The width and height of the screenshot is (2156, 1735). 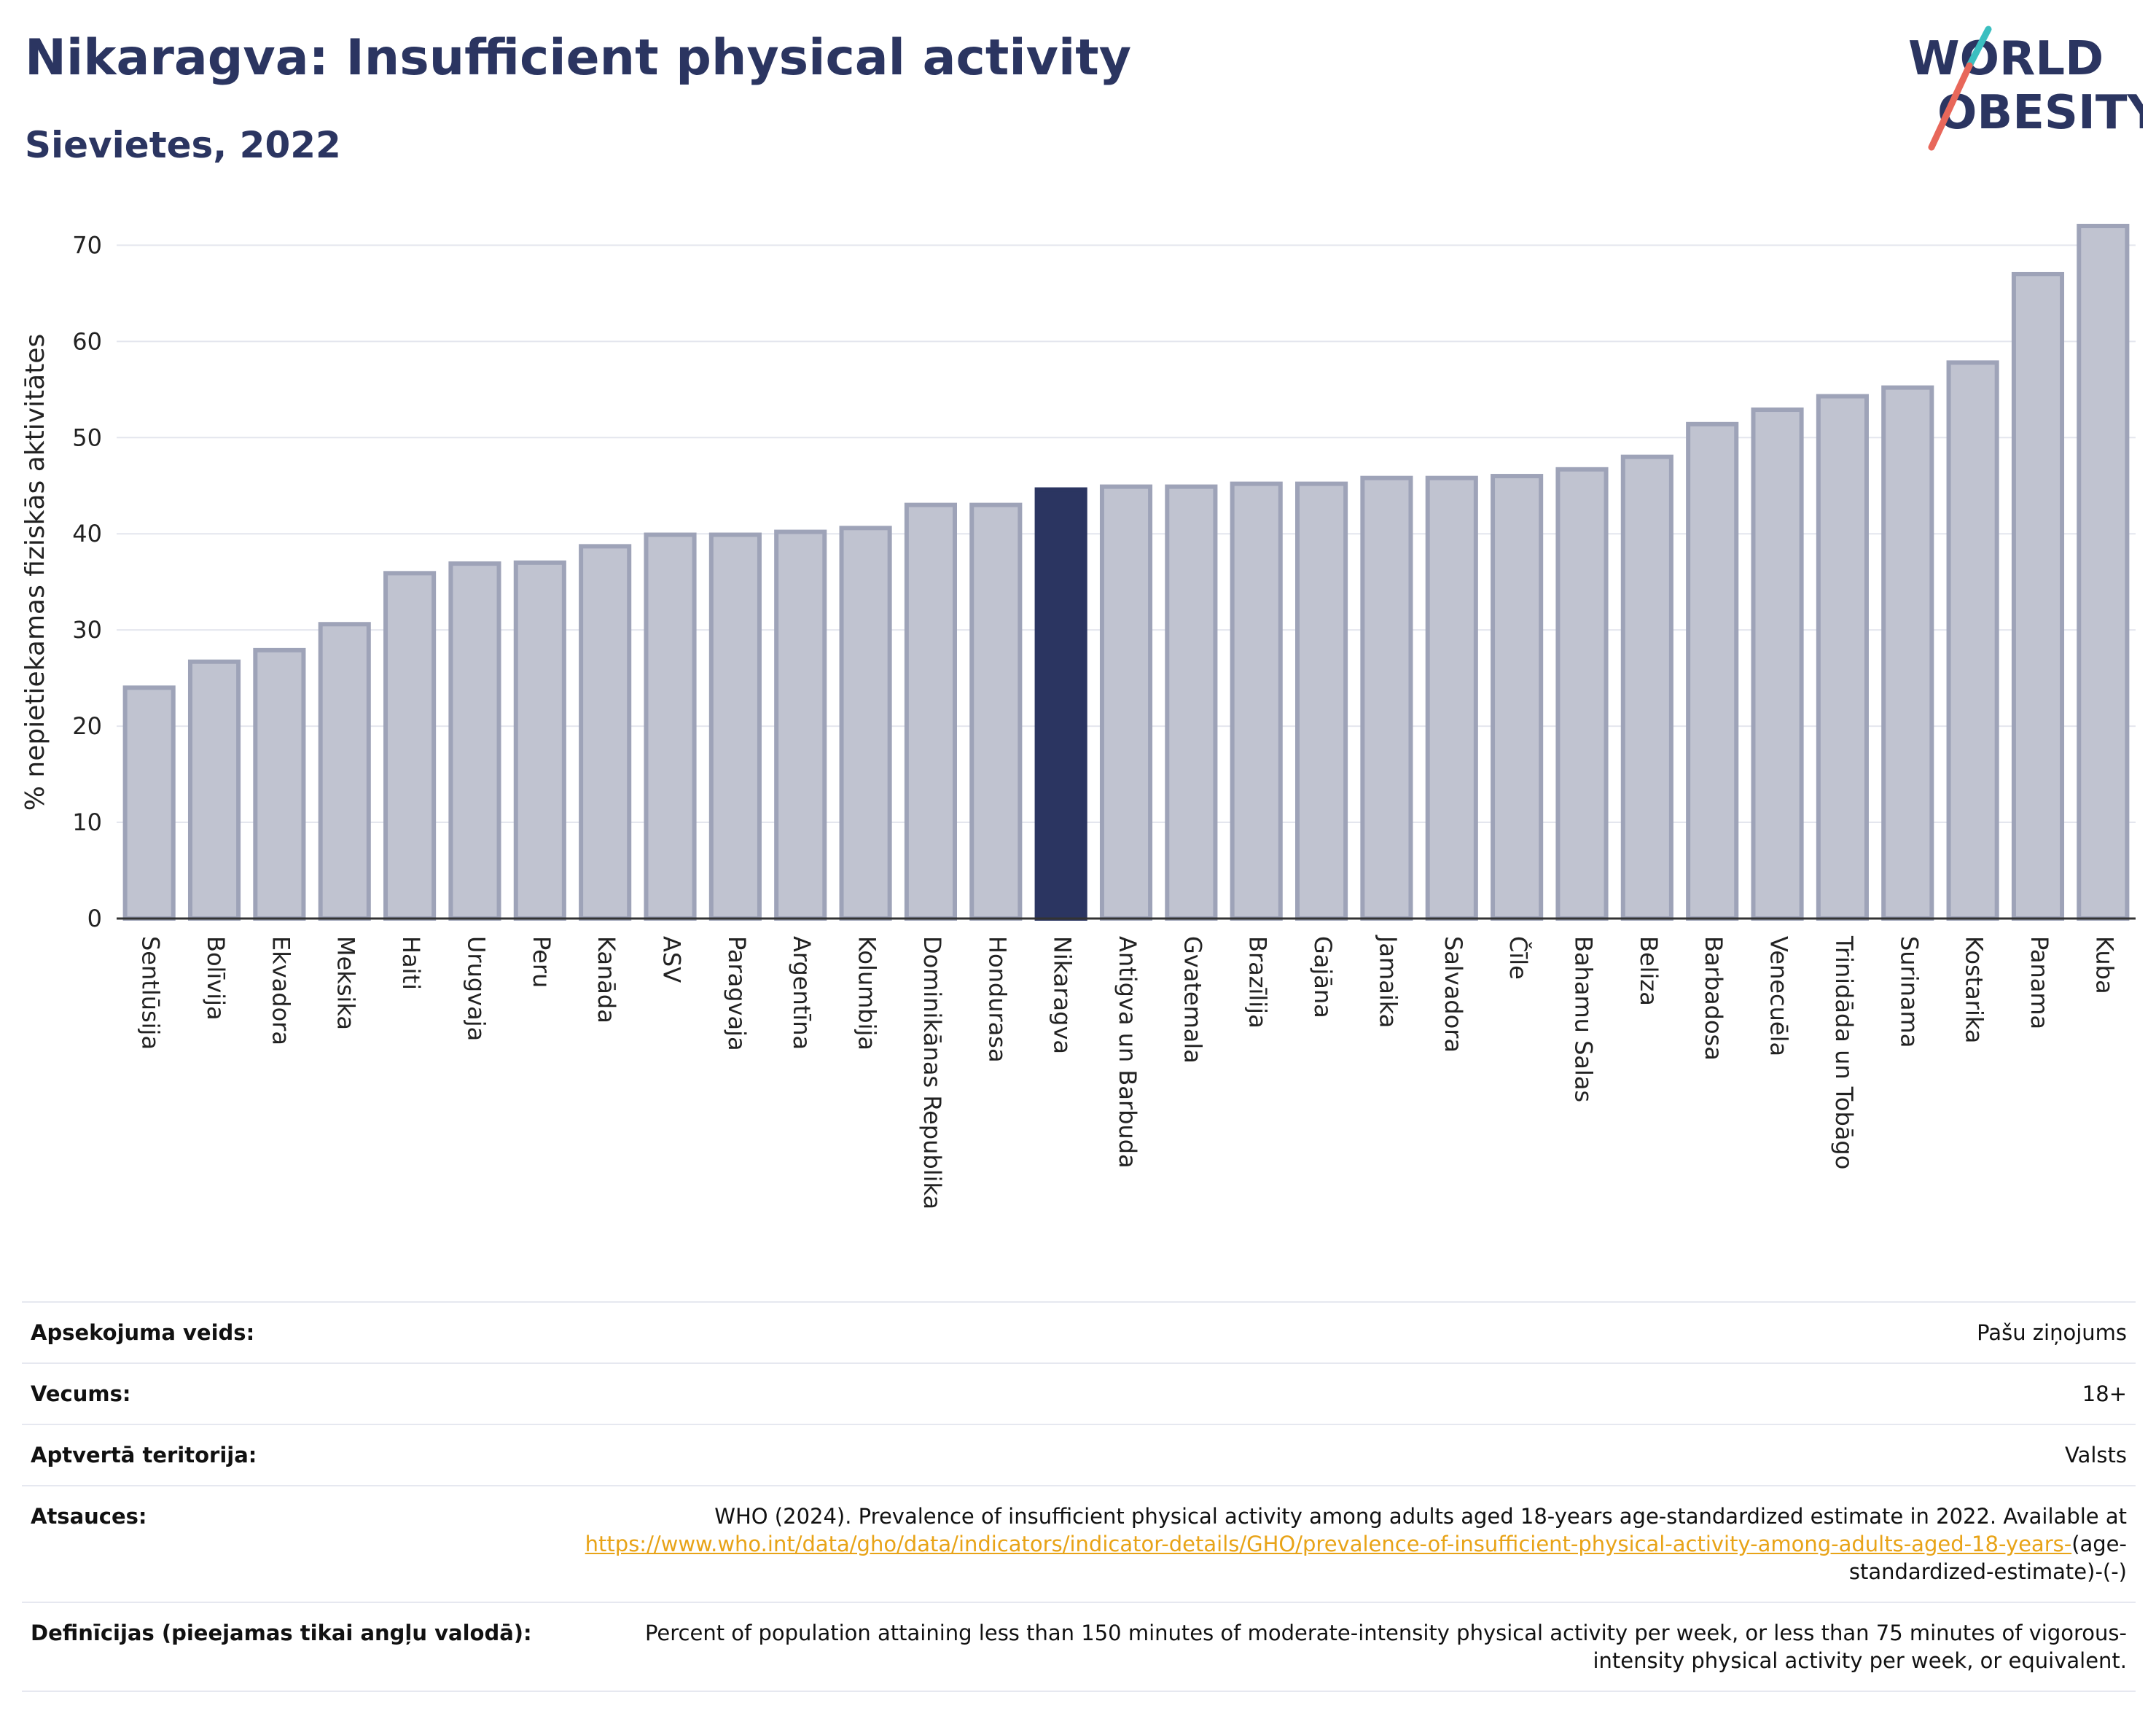 I want to click on x-tick-label: Hondurasa, so click(x=997, y=999).